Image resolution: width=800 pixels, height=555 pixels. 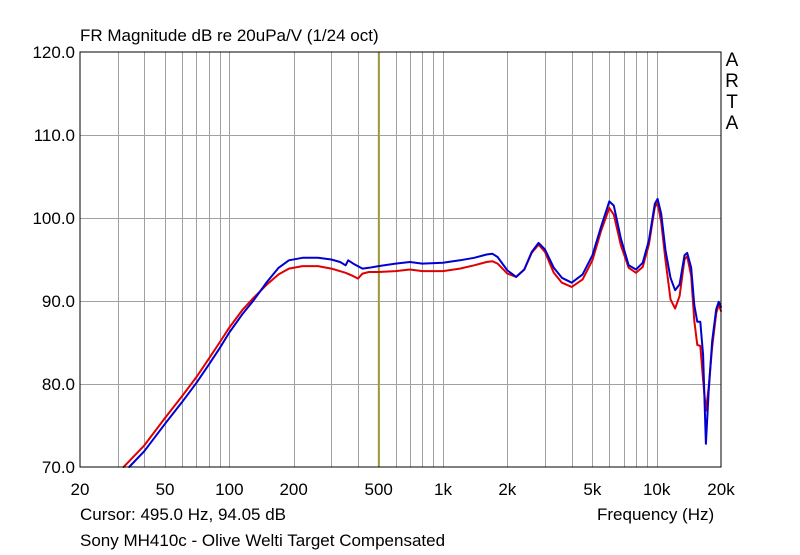 I want to click on y-tick-labels: 70.0 80.0 90.0 100.0 110.0 120.0, so click(x=53, y=260).